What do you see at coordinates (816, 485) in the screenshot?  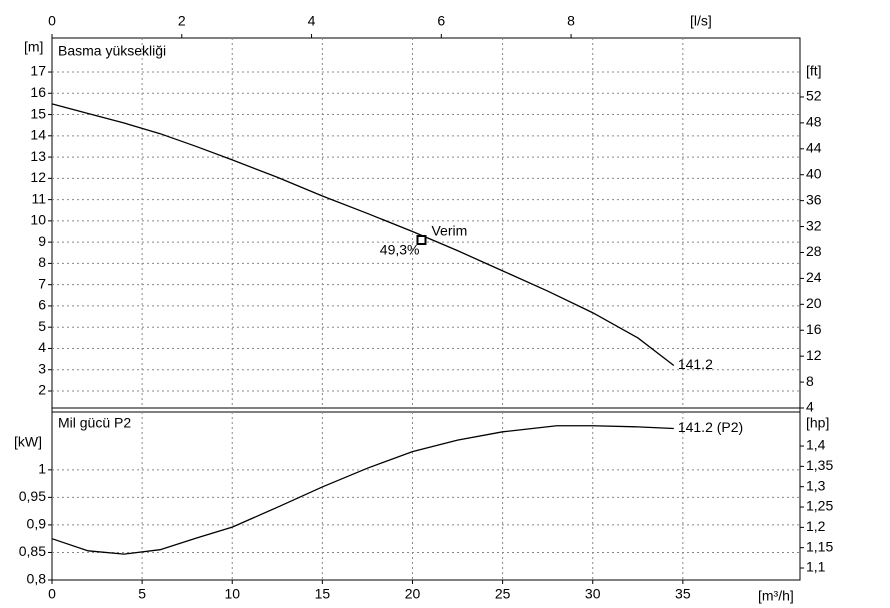 I see `y2-tick-label: 1,3` at bounding box center [816, 485].